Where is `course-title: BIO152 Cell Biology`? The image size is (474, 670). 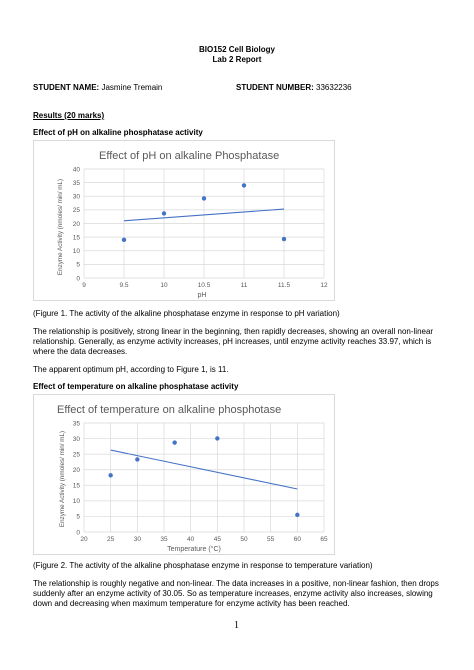 course-title: BIO152 Cell Biology is located at coordinates (237, 49).